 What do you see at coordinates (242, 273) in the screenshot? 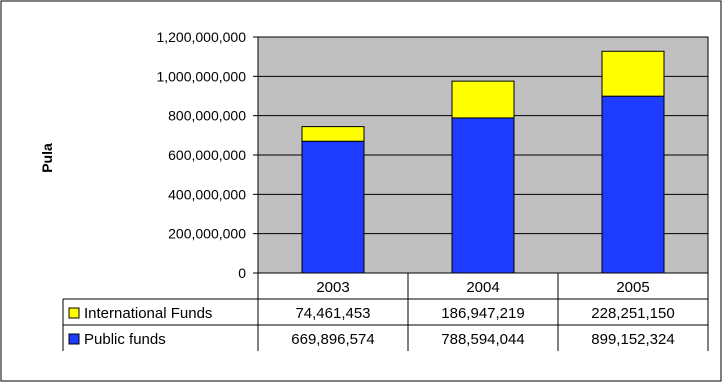
I see `y-tick-label: 0` at bounding box center [242, 273].